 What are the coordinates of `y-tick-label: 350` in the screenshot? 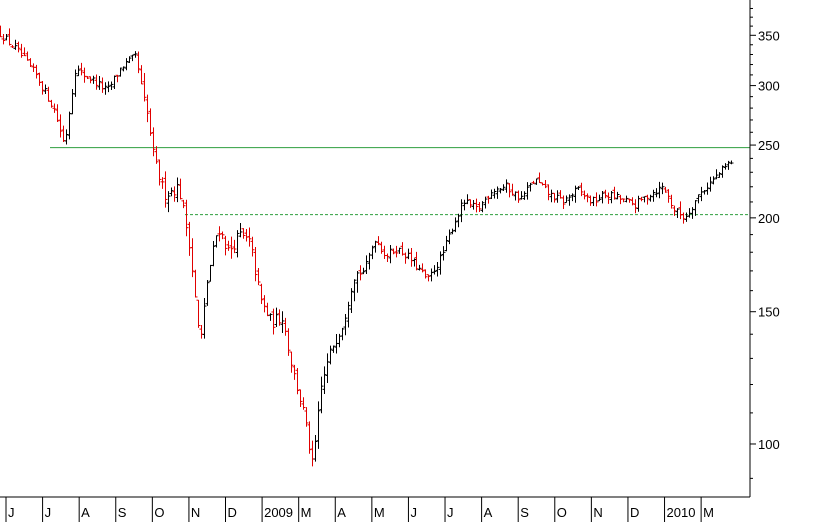 It's located at (769, 35).